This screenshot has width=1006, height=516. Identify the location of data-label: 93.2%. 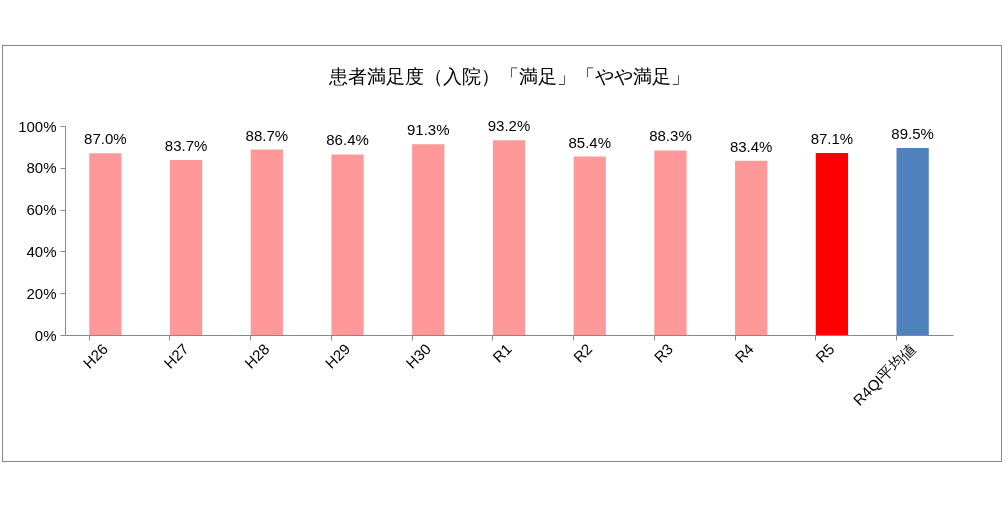
(509, 126).